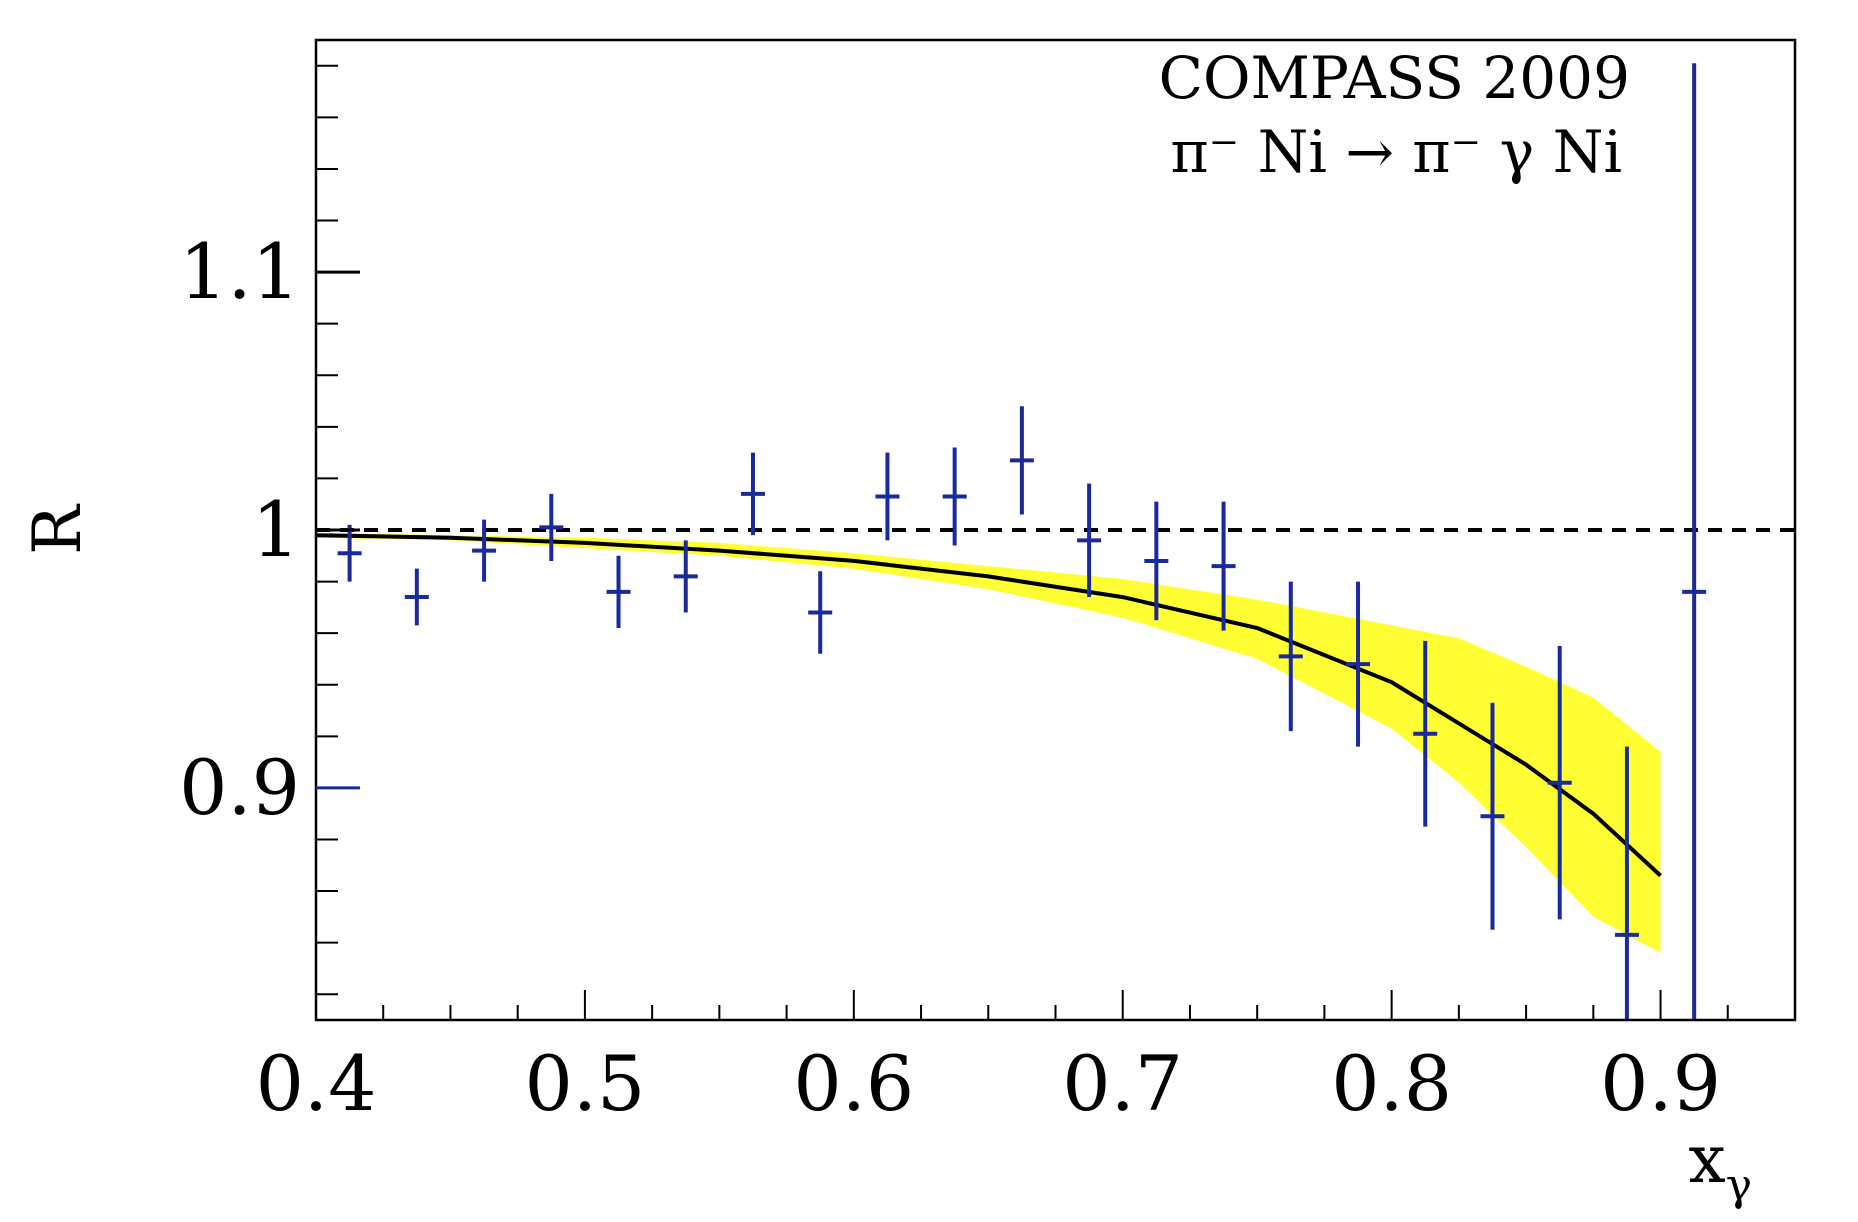 The image size is (1858, 1222). What do you see at coordinates (584, 1083) in the screenshot?
I see `x-tick-label: 0.5` at bounding box center [584, 1083].